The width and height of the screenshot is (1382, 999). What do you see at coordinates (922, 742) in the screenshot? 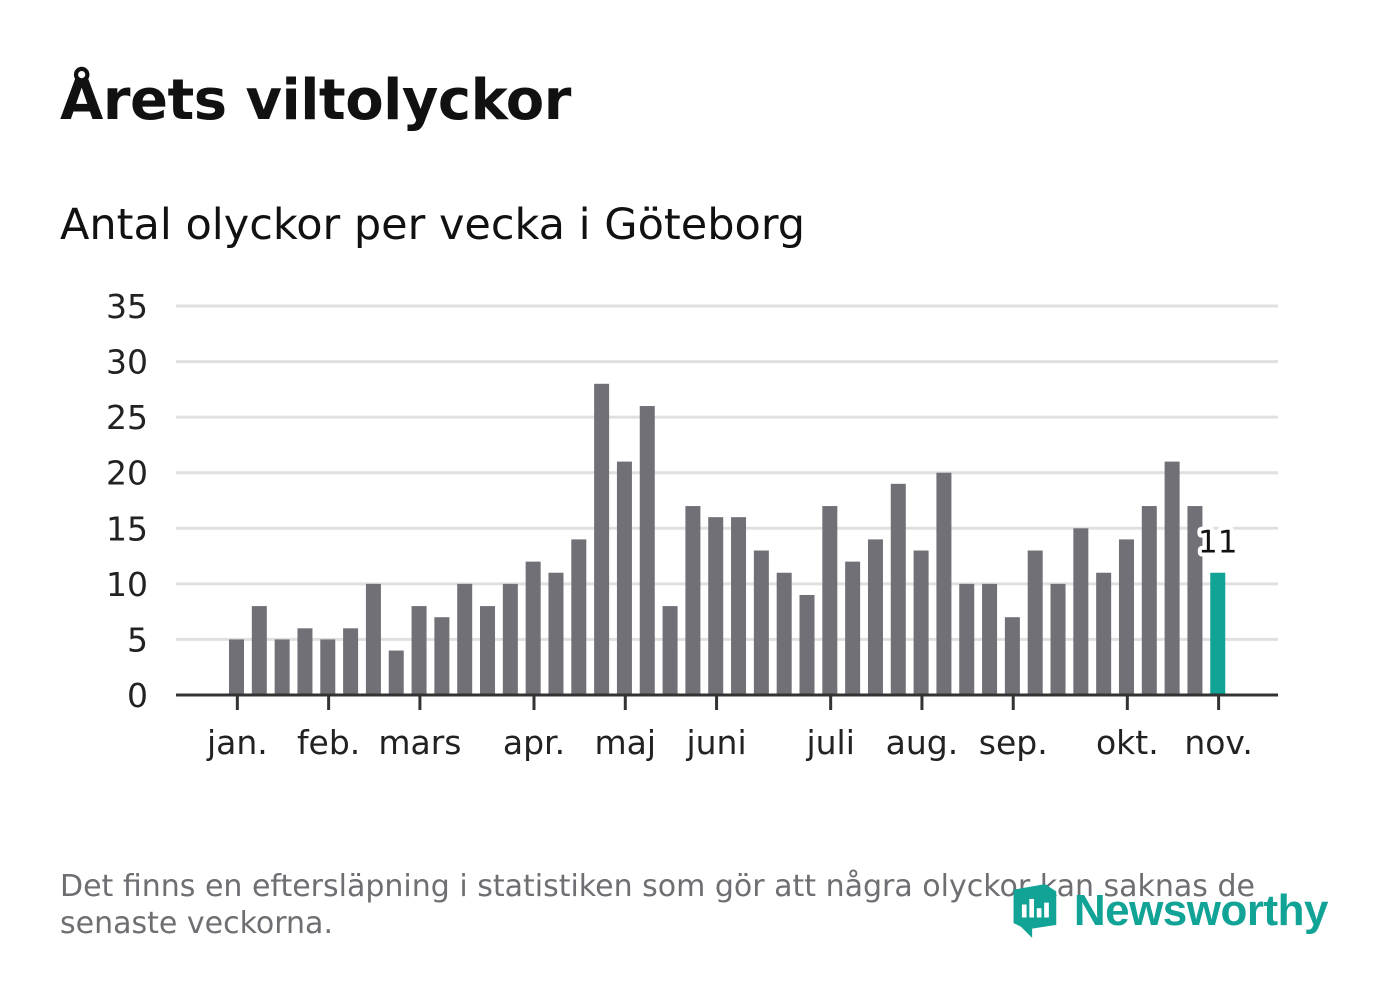
I see `x-tick-label: aug.` at bounding box center [922, 742].